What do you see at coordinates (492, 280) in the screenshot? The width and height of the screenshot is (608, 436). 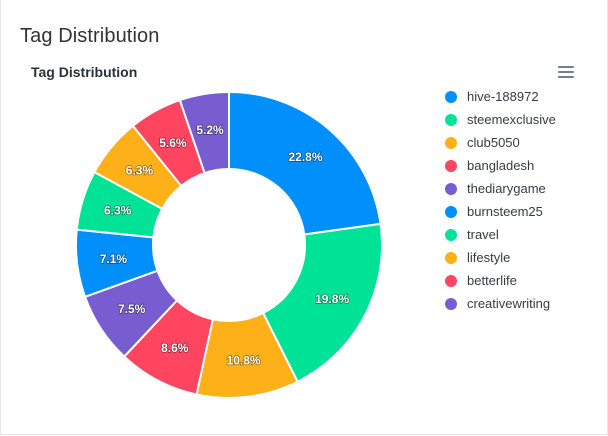 I see `legend-label: betterlife` at bounding box center [492, 280].